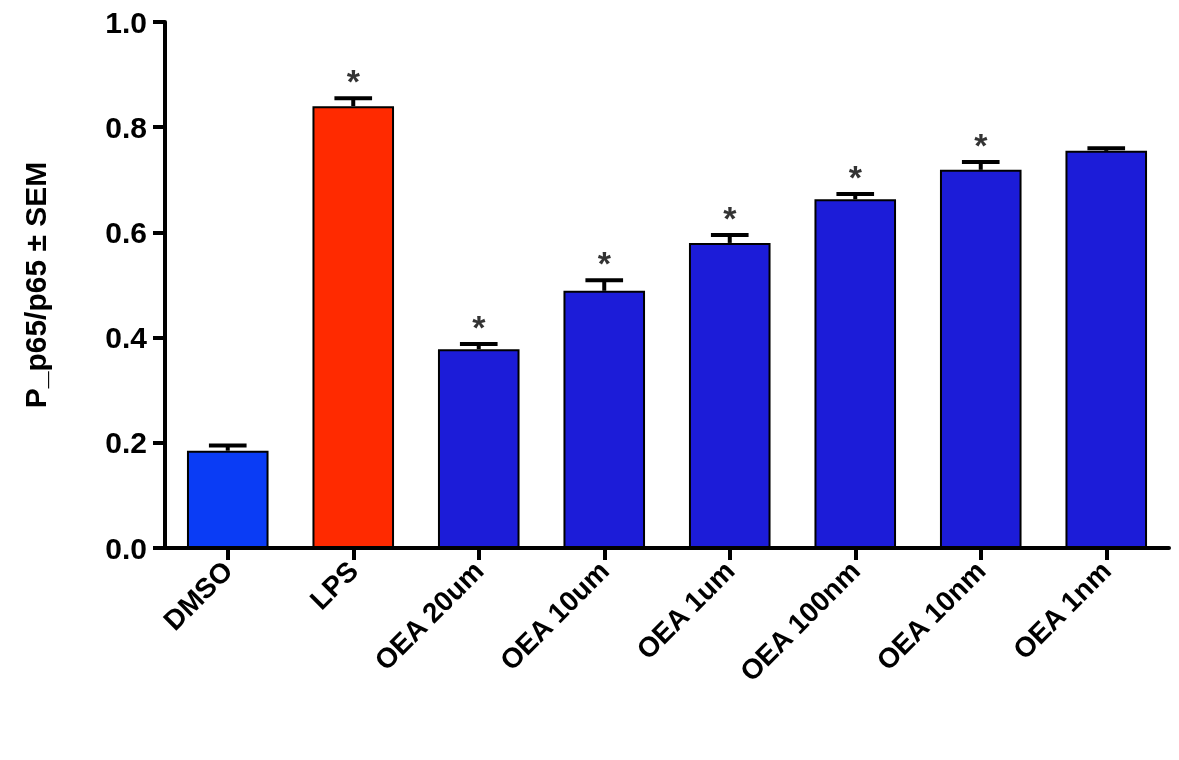 The height and width of the screenshot is (760, 1179). What do you see at coordinates (126, 548) in the screenshot?
I see `y-tick-label: 0.0` at bounding box center [126, 548].